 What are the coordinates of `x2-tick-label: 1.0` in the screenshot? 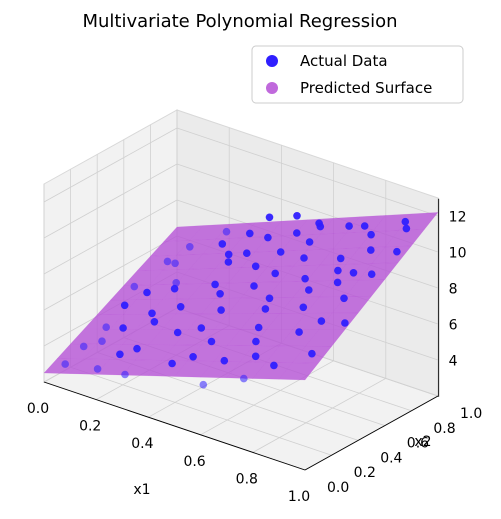 It's located at (471, 414).